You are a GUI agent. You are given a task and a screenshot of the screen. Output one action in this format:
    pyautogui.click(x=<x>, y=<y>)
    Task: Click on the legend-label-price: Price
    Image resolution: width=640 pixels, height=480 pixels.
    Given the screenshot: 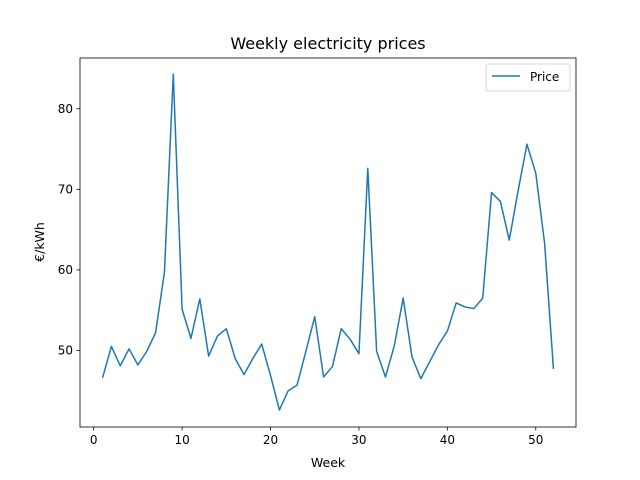 What is the action you would take?
    pyautogui.click(x=544, y=77)
    